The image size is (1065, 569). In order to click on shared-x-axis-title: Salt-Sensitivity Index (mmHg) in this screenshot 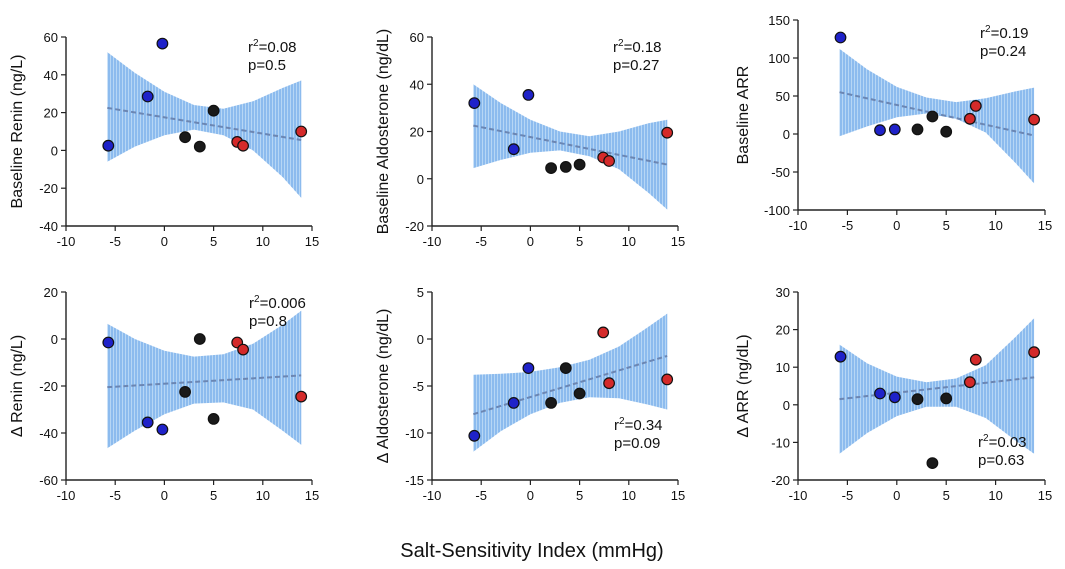, I will do `click(531, 551)`.